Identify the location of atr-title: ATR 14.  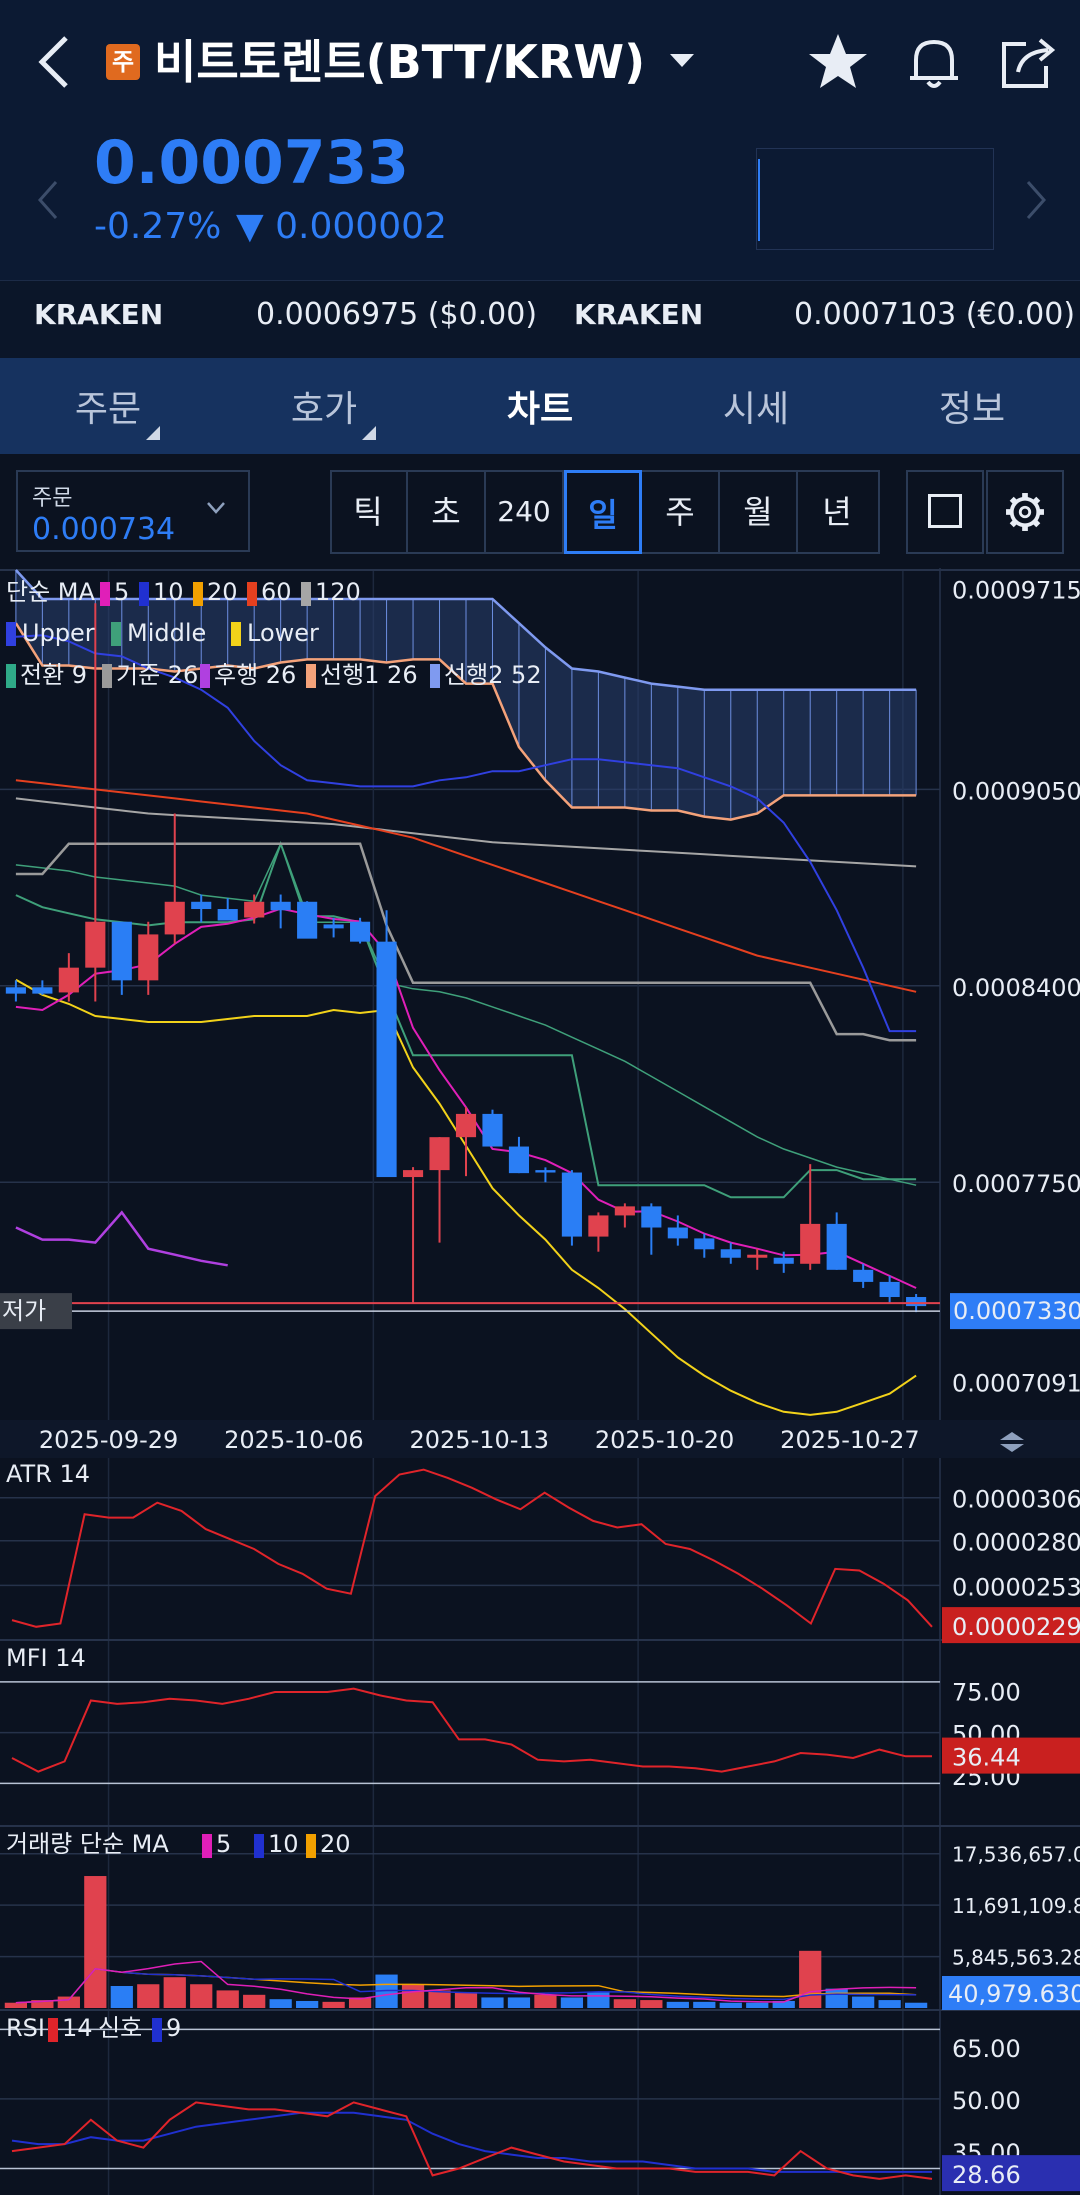
(48, 1474).